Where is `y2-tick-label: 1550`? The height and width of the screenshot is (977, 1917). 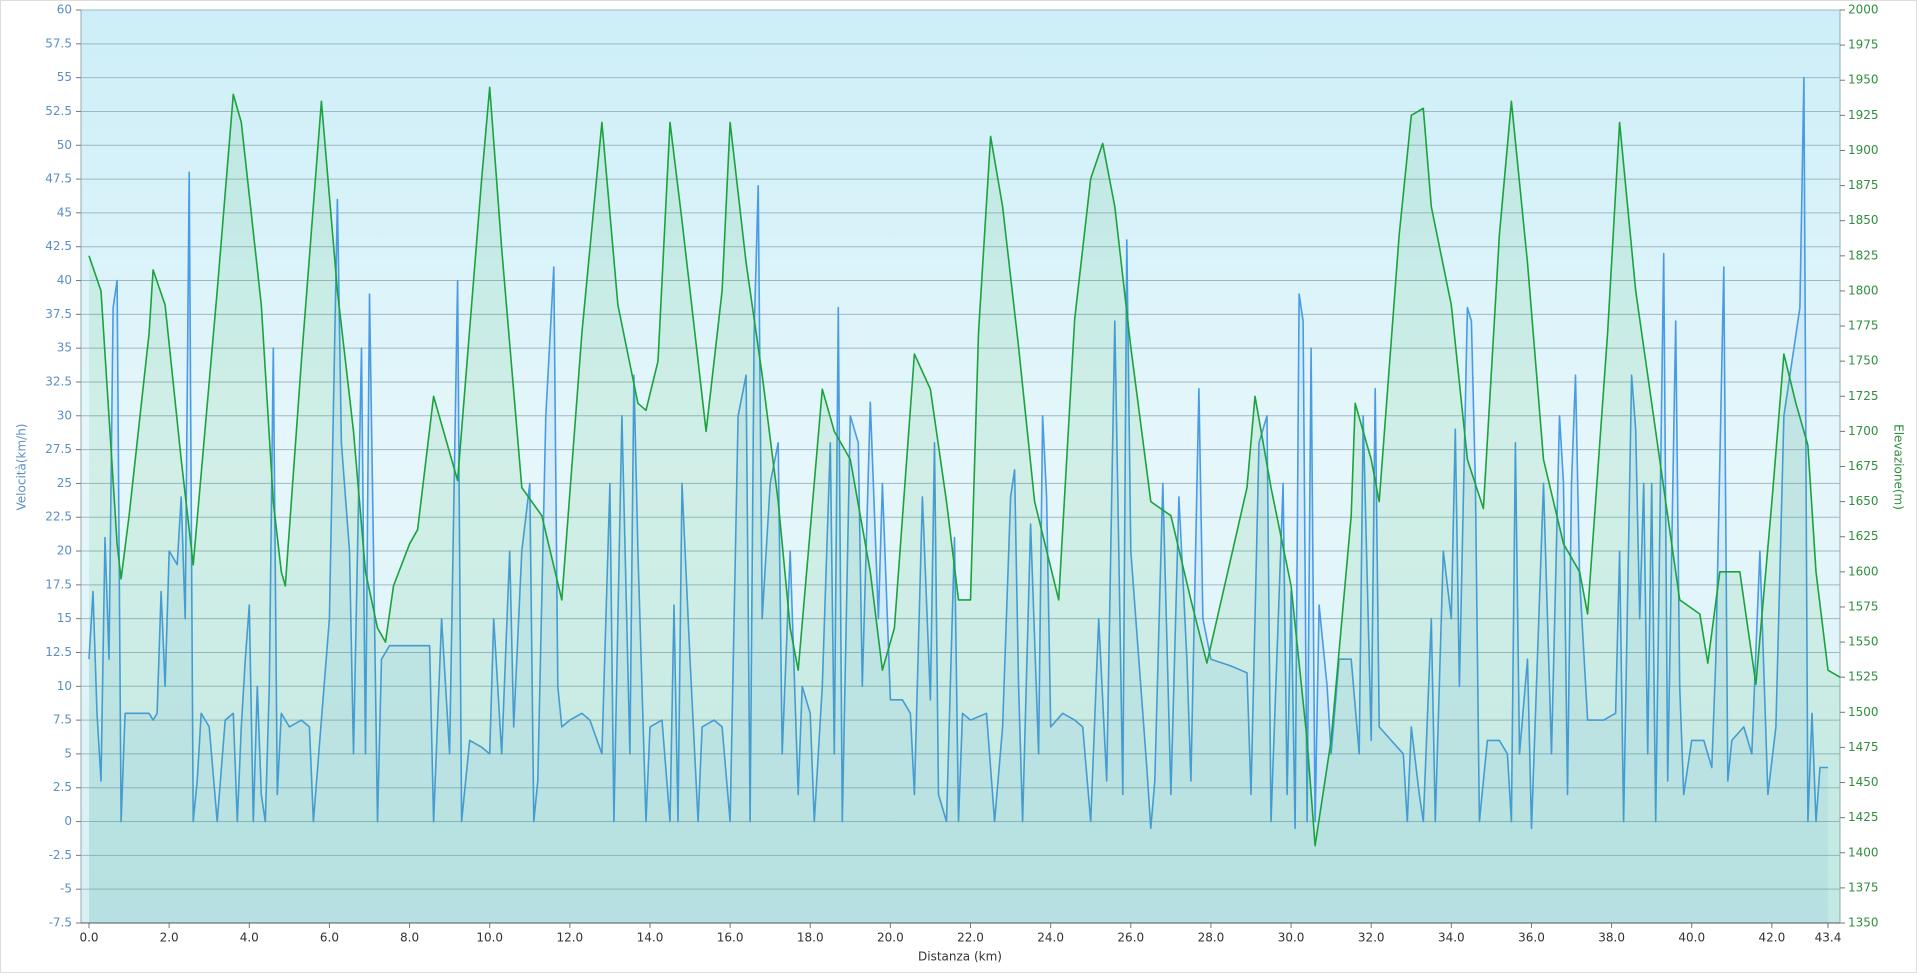 y2-tick-label: 1550 is located at coordinates (1863, 642).